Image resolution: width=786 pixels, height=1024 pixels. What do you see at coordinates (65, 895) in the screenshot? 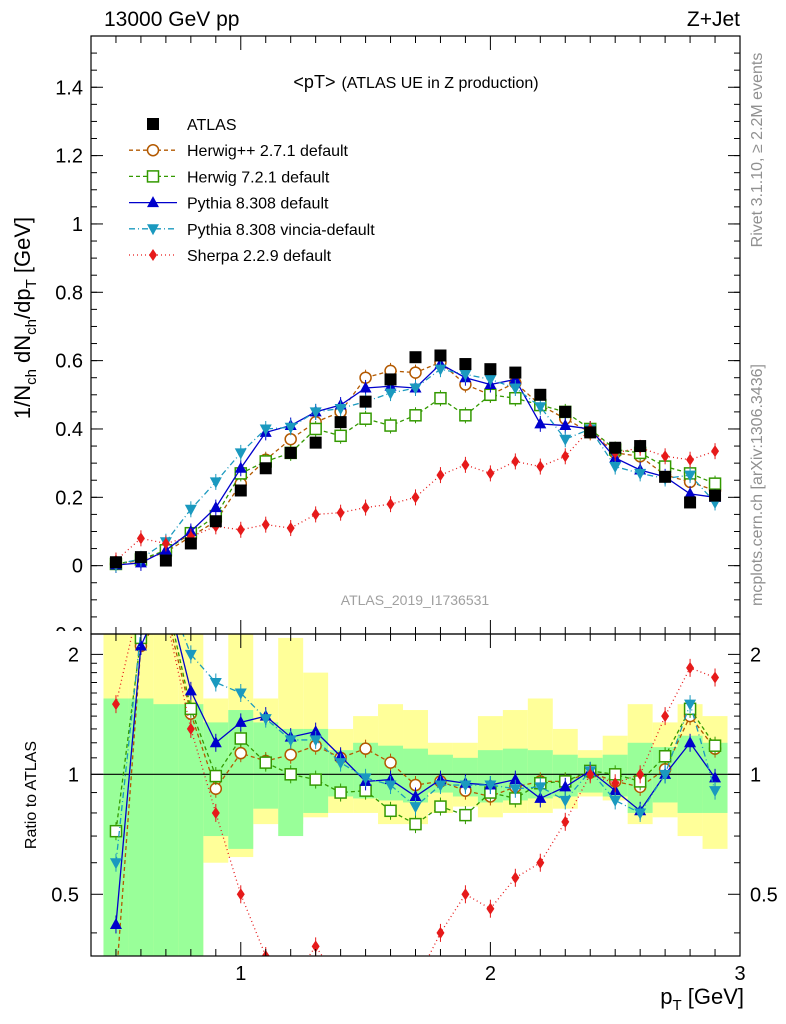
I see `ratio-y-tick-label: 0.5` at bounding box center [65, 895].